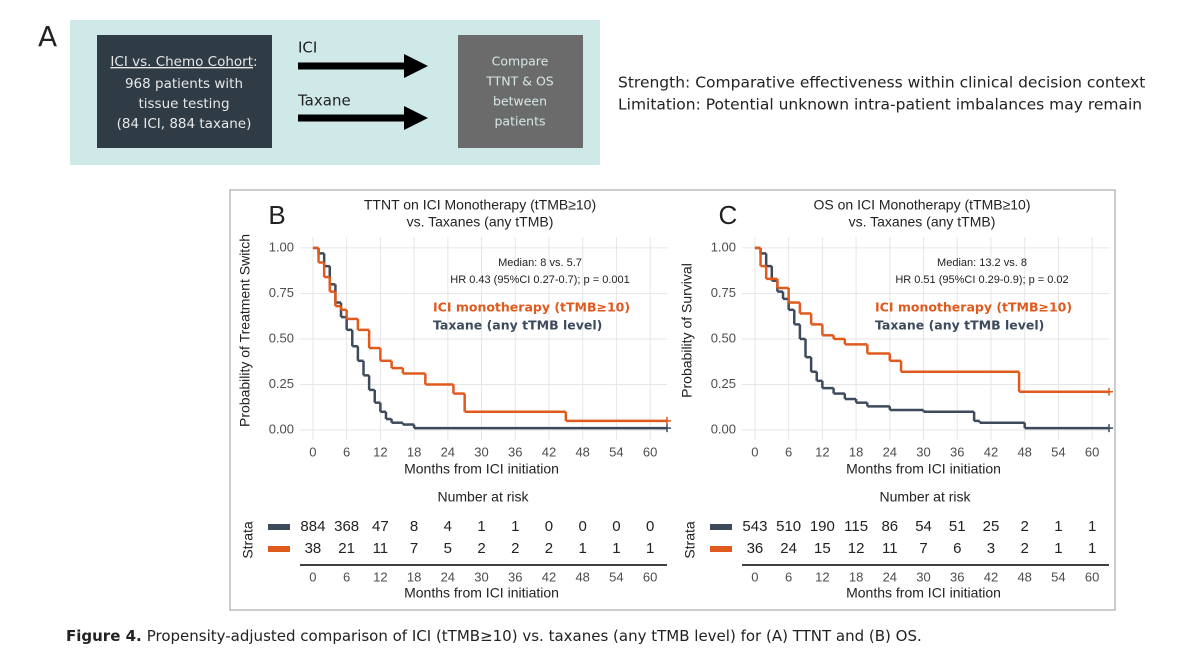  What do you see at coordinates (754, 526) in the screenshot?
I see `risk-count: 543` at bounding box center [754, 526].